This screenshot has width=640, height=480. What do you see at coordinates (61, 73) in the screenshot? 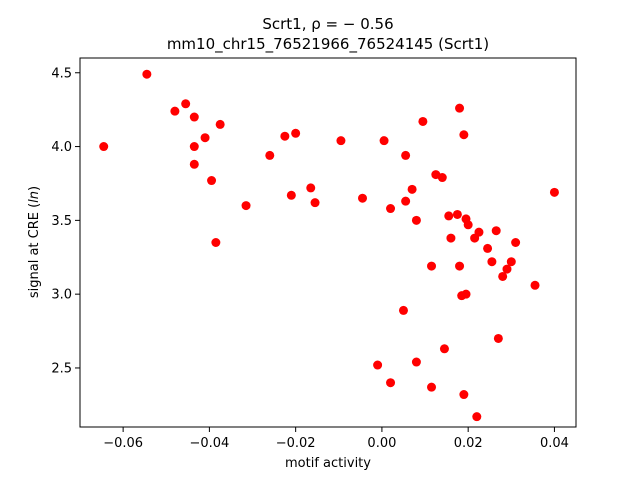
I see `y-tick-label: 4.5` at bounding box center [61, 73].